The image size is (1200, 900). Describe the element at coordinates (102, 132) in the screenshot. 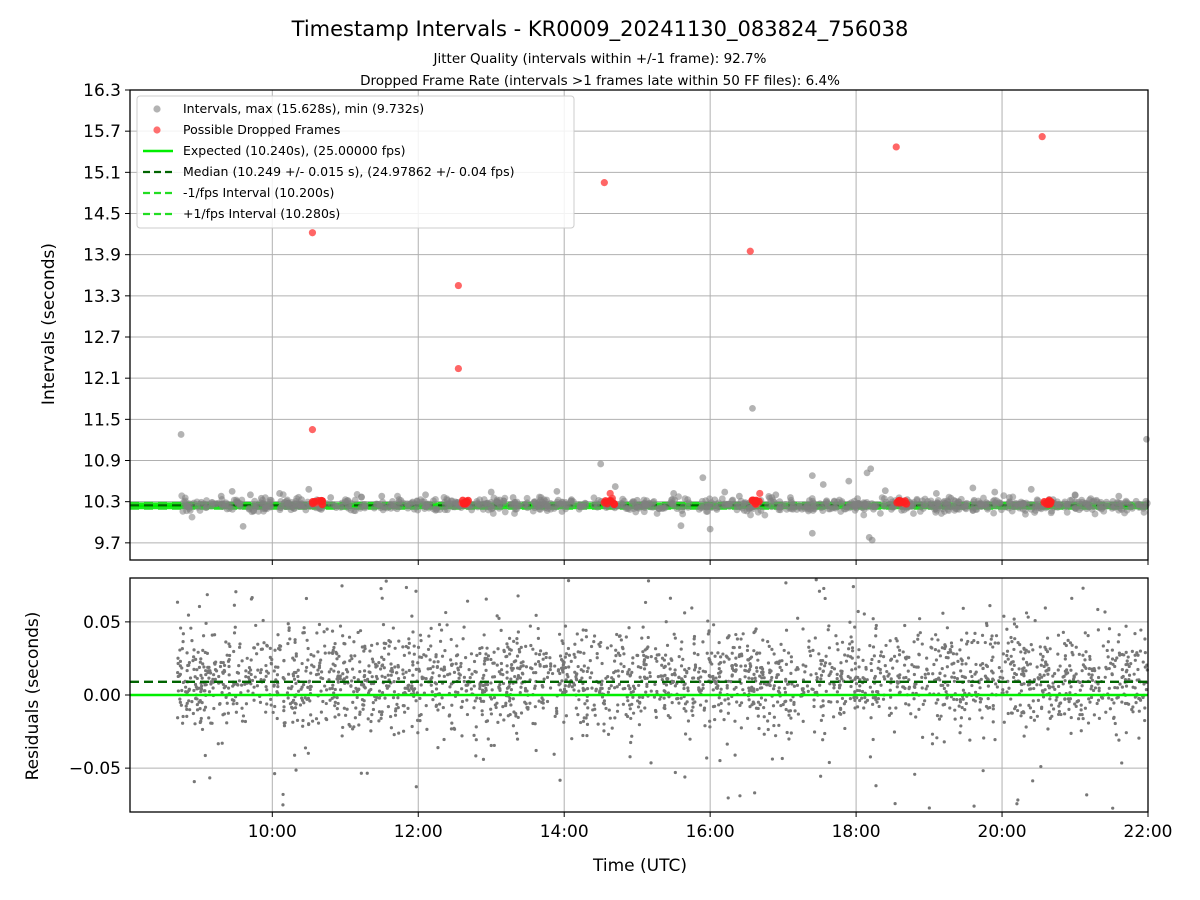

I see `intervals-y-tick-label: 15.7` at that location.